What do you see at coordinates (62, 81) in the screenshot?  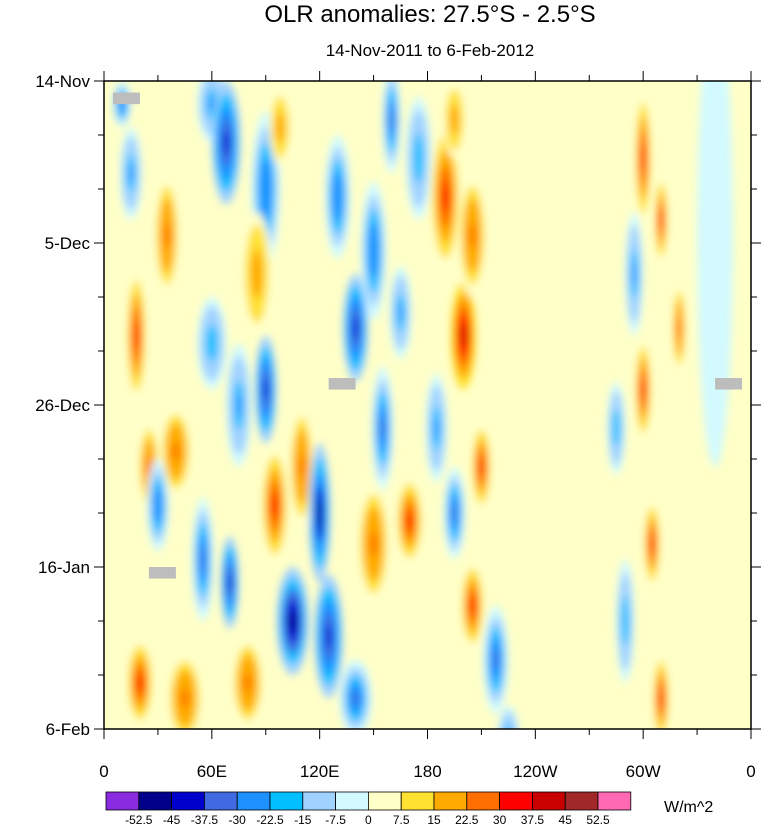 I see `y-tick-label: 14-Nov` at bounding box center [62, 81].